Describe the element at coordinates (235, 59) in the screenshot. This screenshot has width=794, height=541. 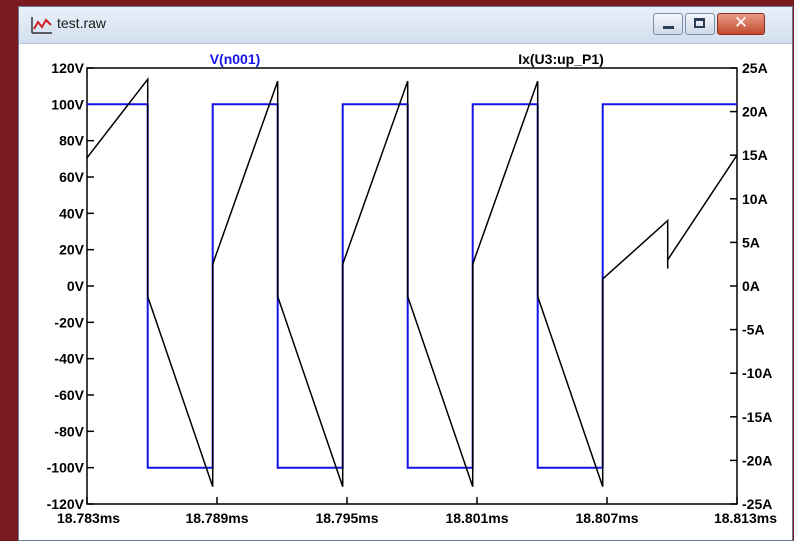
I see `trace-title-voltage: V(n001)` at that location.